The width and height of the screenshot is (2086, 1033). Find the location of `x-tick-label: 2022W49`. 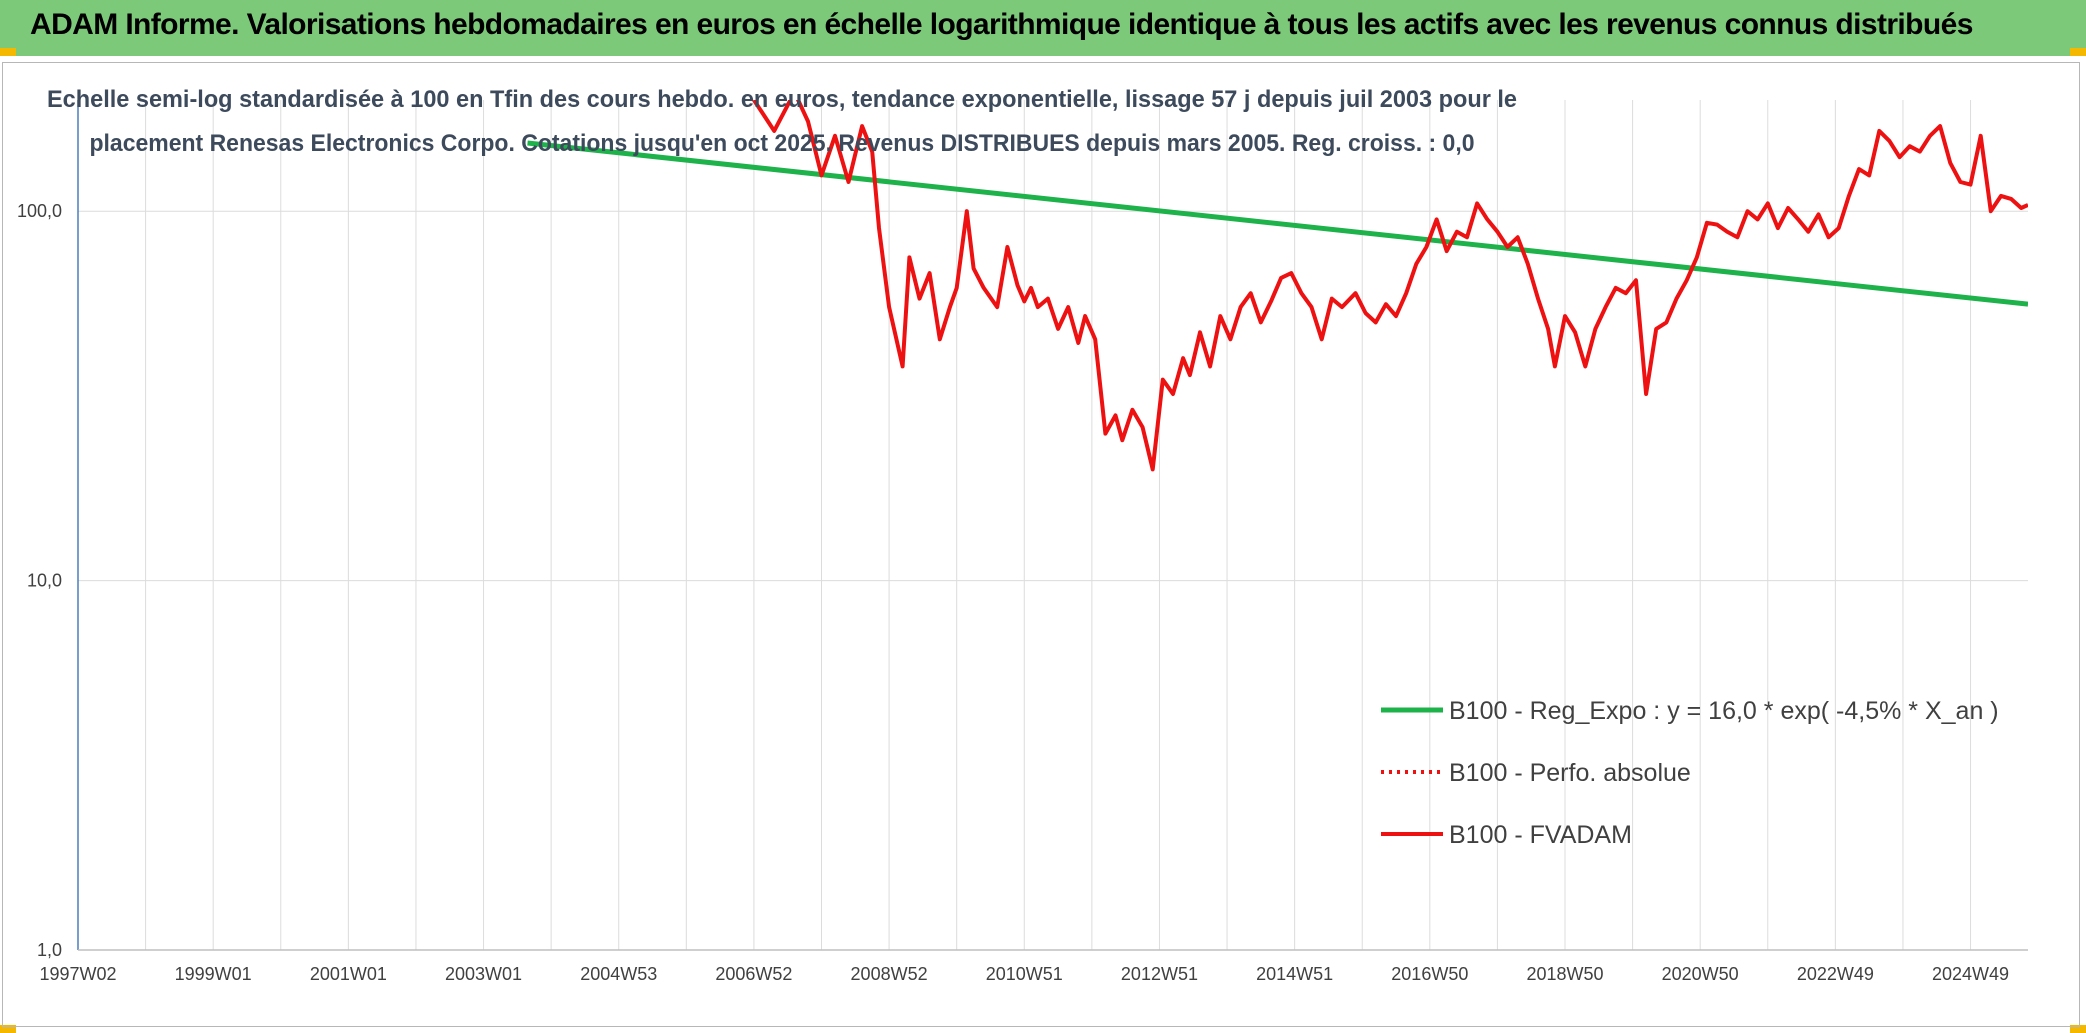

x-tick-label: 2022W49 is located at coordinates (1835, 974).